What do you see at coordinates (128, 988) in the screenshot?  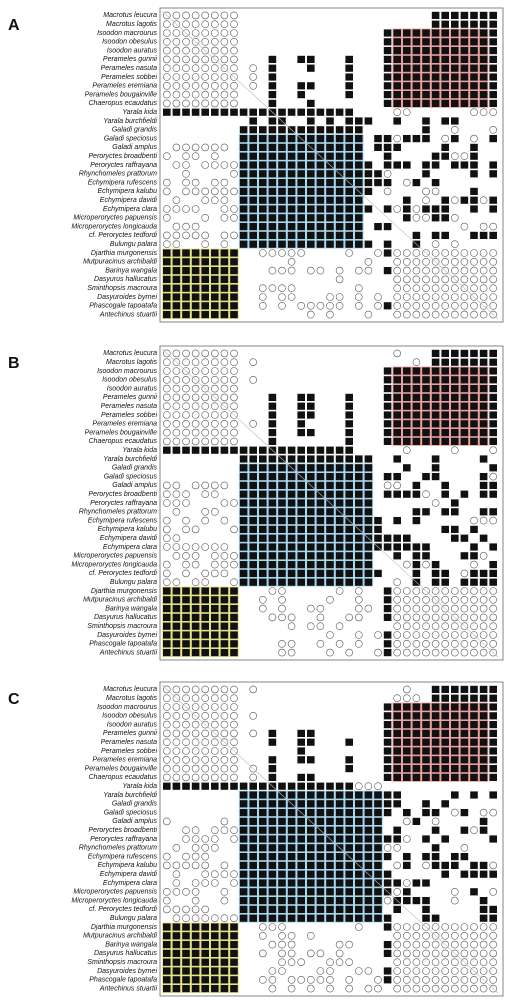 I see `taxon-label: Antechinus stuartii` at bounding box center [128, 988].